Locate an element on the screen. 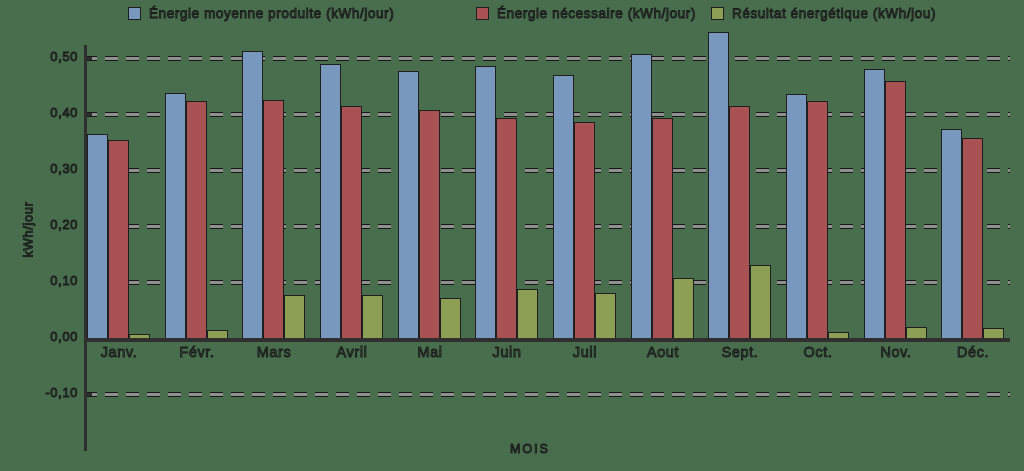 The image size is (1024, 471). y-axis-title: kWh/jour is located at coordinates (28, 229).